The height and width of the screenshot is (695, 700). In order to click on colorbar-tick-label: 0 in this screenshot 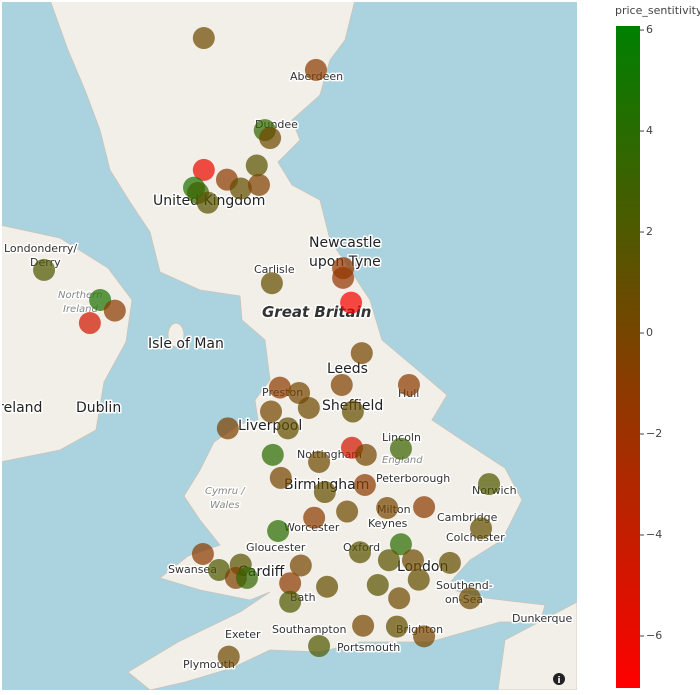, I will do `click(649, 332)`.